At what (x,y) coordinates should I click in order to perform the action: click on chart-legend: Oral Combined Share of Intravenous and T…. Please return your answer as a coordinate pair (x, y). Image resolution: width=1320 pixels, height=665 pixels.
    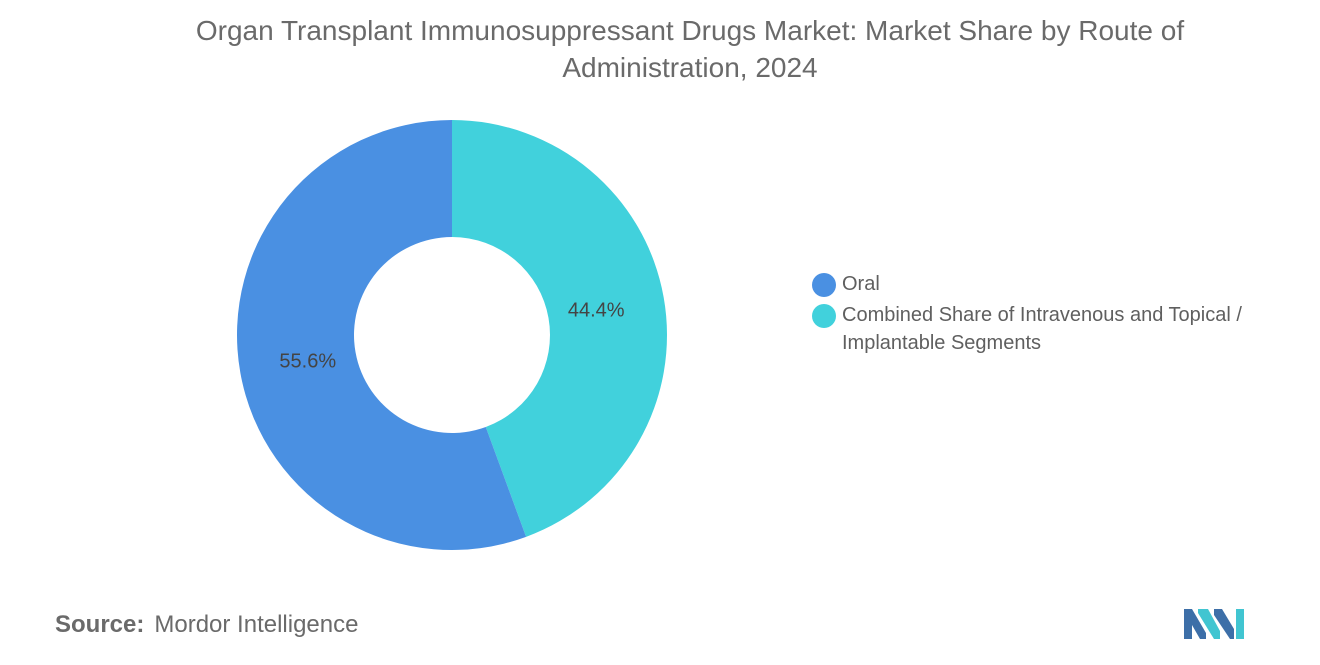
    Looking at the image, I should click on (1052, 315).